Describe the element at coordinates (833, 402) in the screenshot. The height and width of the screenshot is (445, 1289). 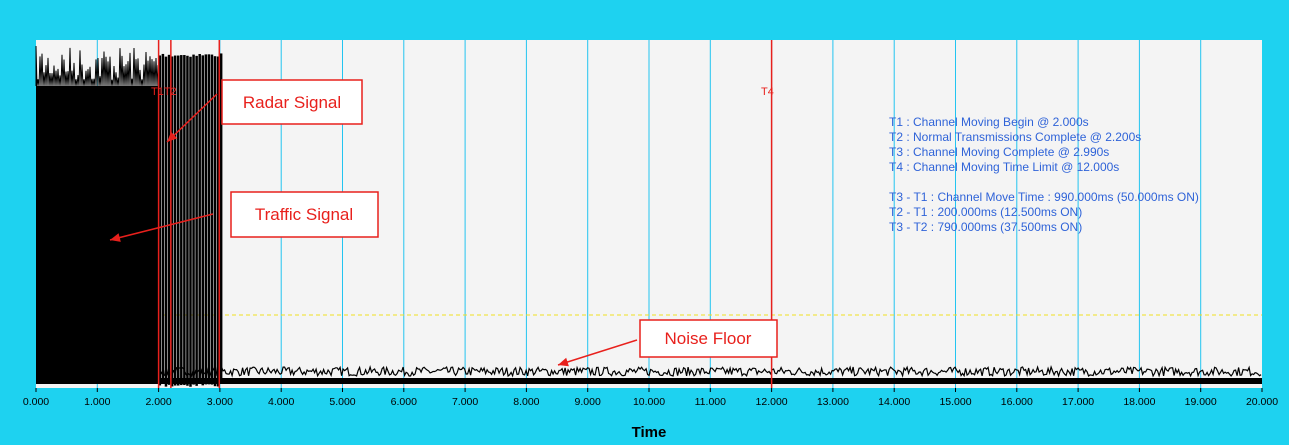
I see `x-tick-label: 13.000` at that location.